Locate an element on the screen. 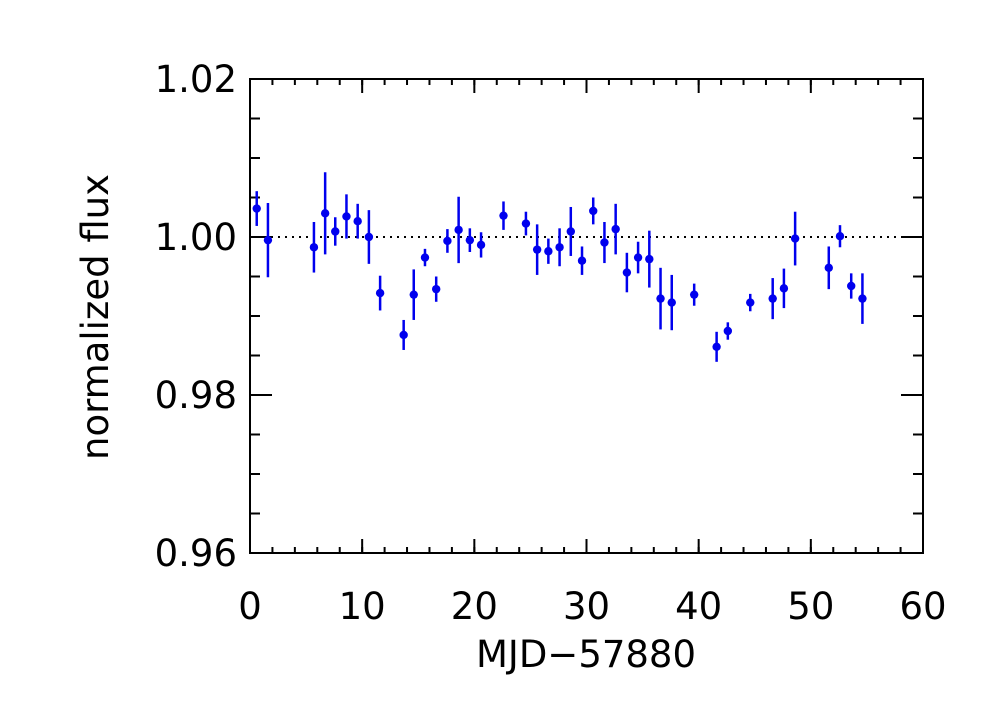 This screenshot has height=714, width=1000. x-tick-label: 50 is located at coordinates (810, 606).